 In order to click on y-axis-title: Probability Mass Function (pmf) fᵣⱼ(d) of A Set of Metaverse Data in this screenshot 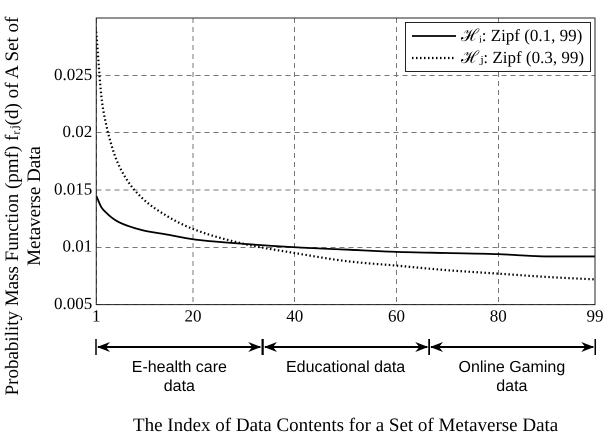, I will do `click(24, 207)`.